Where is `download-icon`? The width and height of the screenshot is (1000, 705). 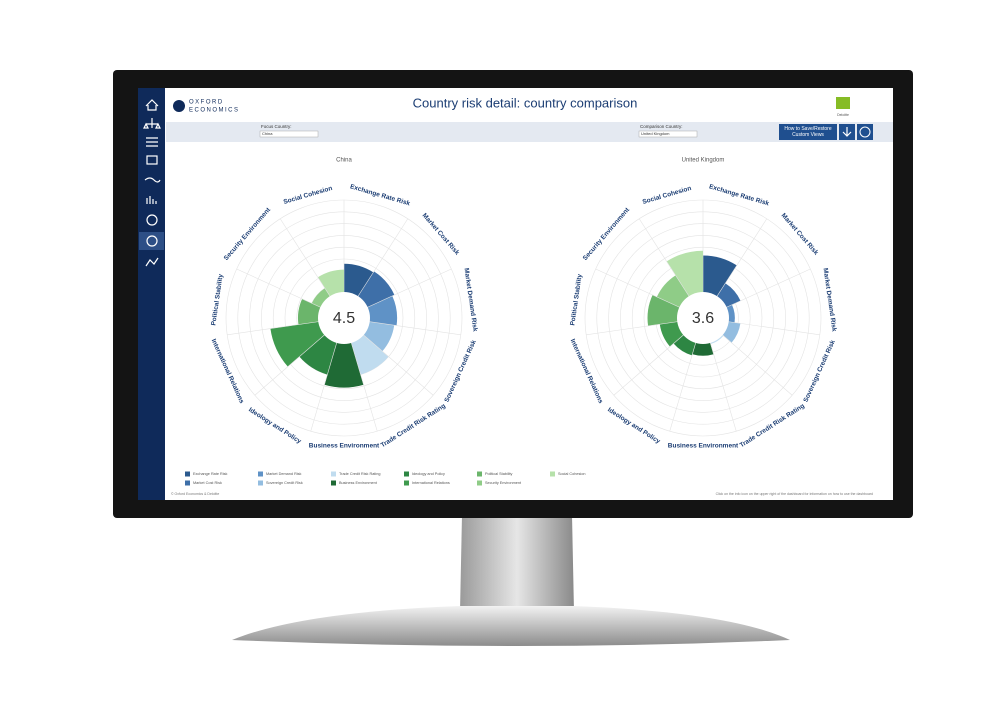 download-icon is located at coordinates (847, 132).